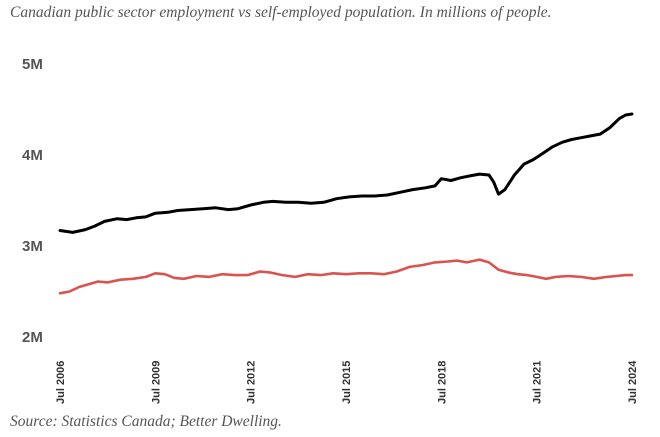 Image resolution: width=660 pixels, height=437 pixels. Describe the element at coordinates (32, 337) in the screenshot. I see `y-tick-label: 2M` at that location.